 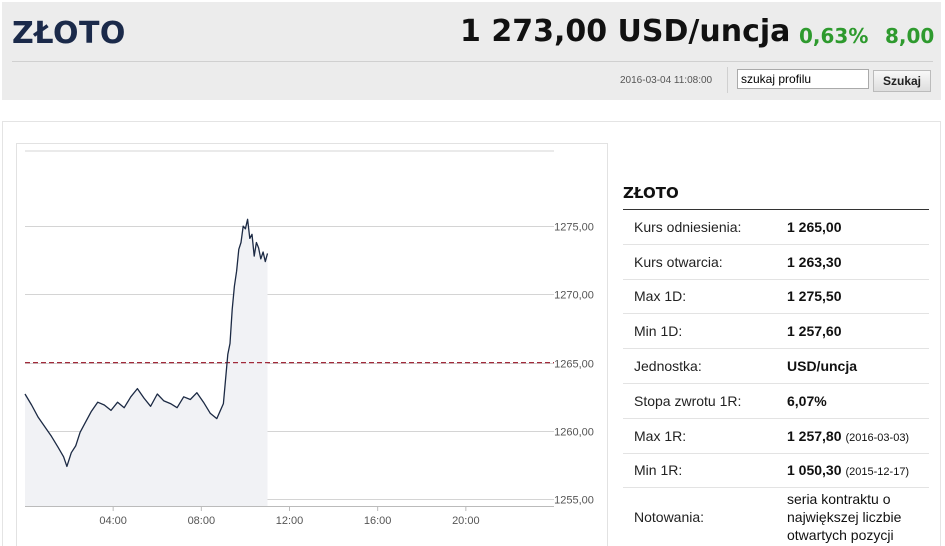 I want to click on search-input, so click(x=803, y=79).